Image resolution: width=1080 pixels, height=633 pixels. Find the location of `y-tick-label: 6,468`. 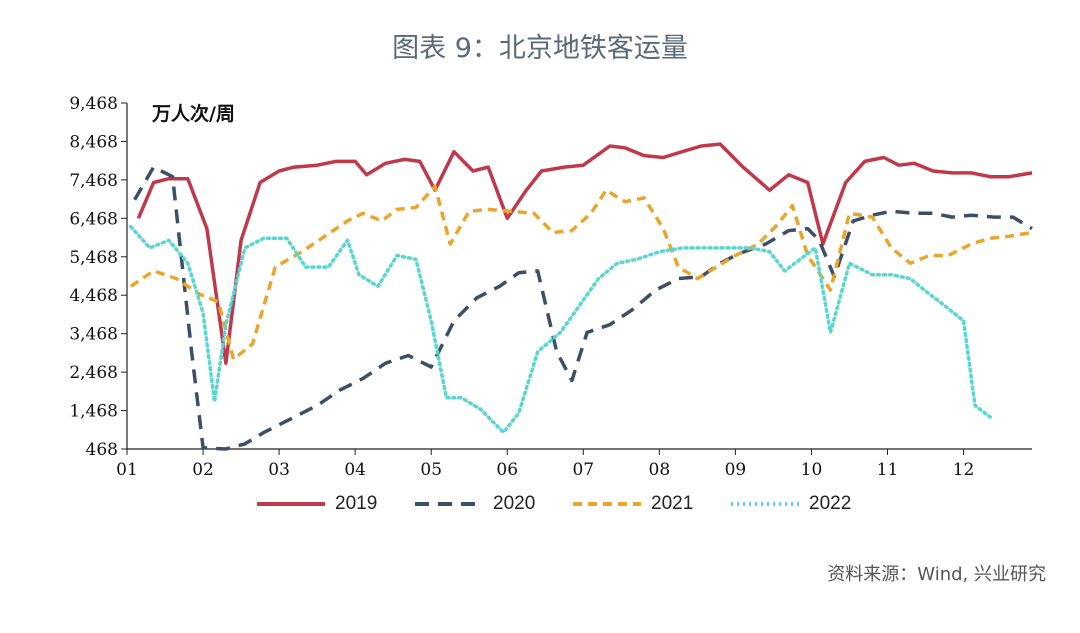

y-tick-label: 6,468 is located at coordinates (93, 219).